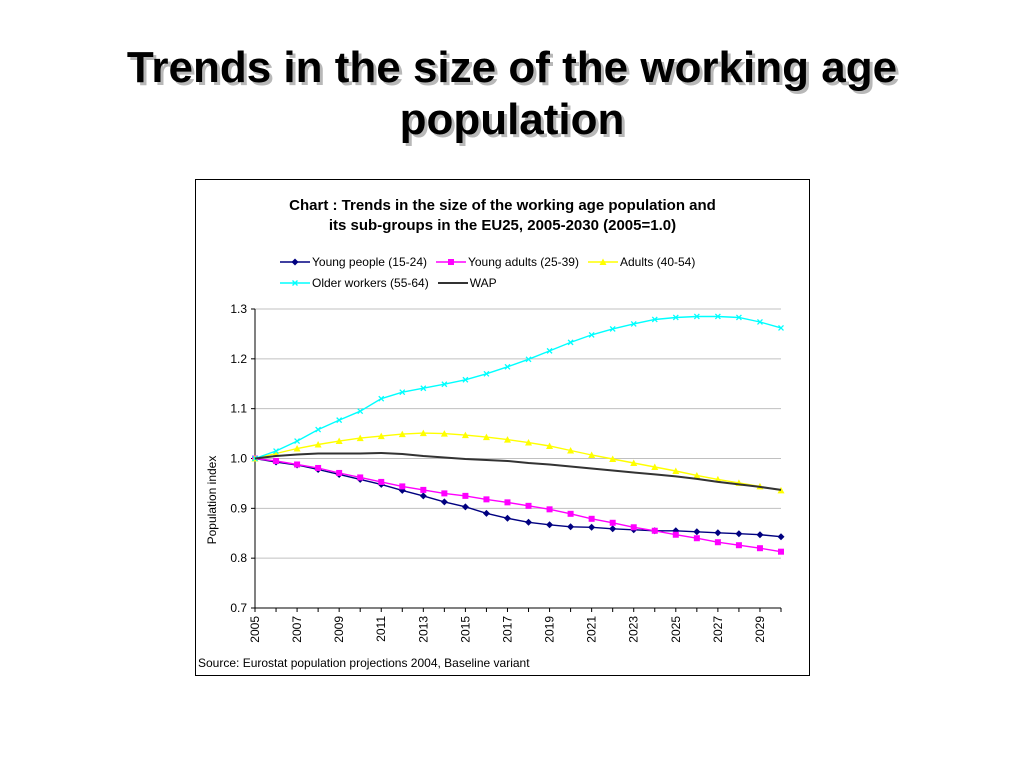 The image size is (1024, 768). Describe the element at coordinates (507, 629) in the screenshot. I see `x-tick-label: 2017` at that location.